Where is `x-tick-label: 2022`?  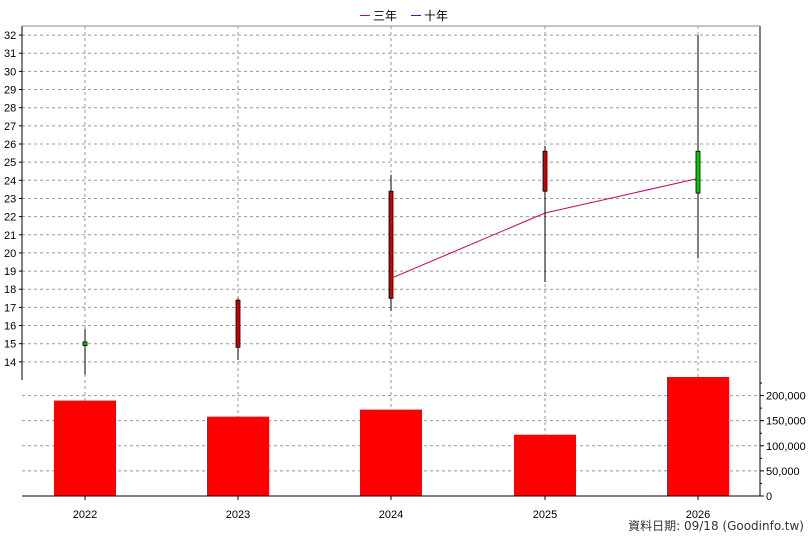
x-tick-label: 2022 is located at coordinates (85, 515).